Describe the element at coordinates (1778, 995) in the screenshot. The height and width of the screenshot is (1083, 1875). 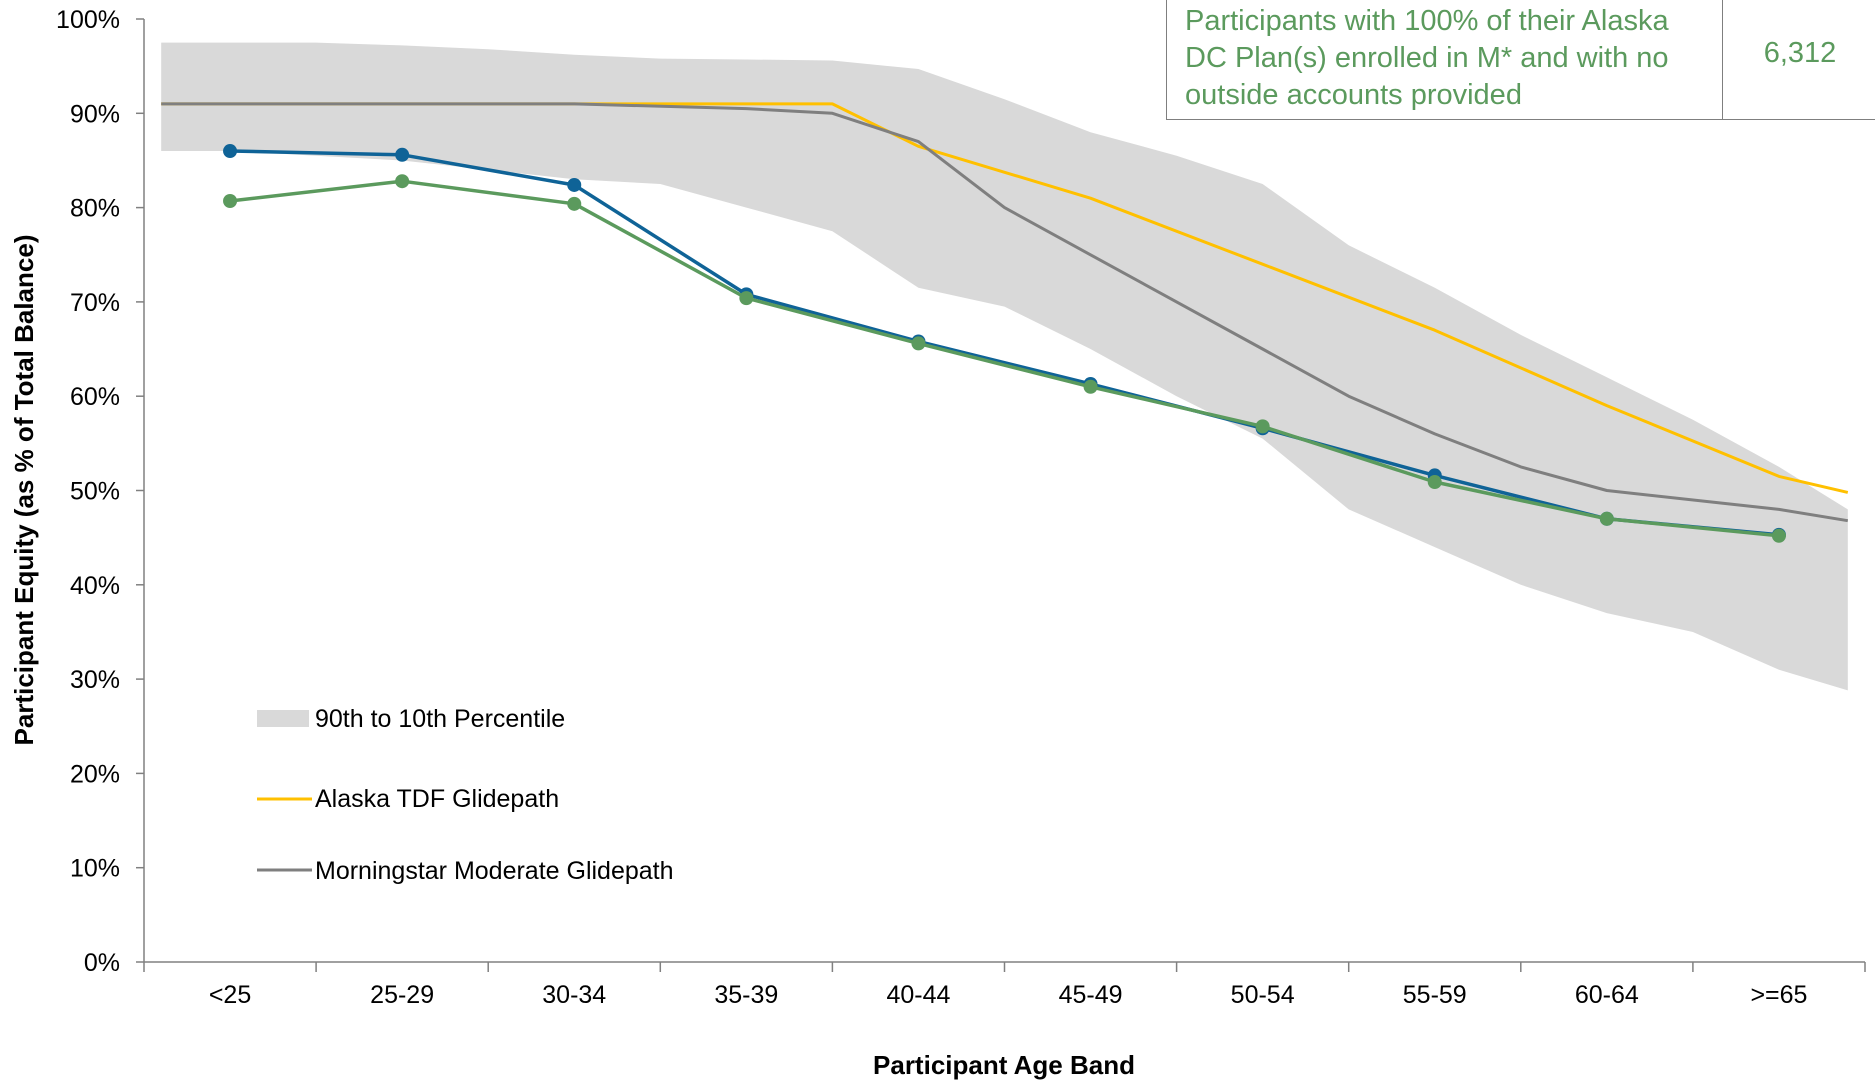
I see `x-tick-label: >=65` at that location.